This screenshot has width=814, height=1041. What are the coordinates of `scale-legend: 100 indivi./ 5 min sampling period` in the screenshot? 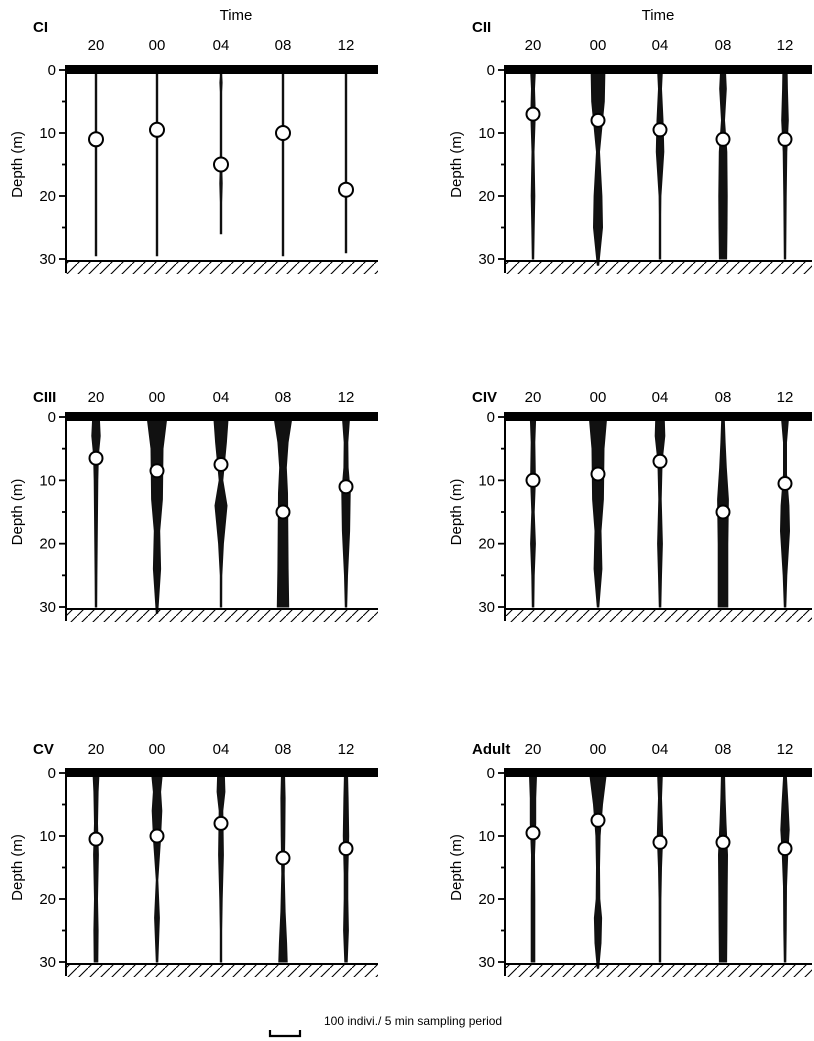 It's located at (385, 1026).